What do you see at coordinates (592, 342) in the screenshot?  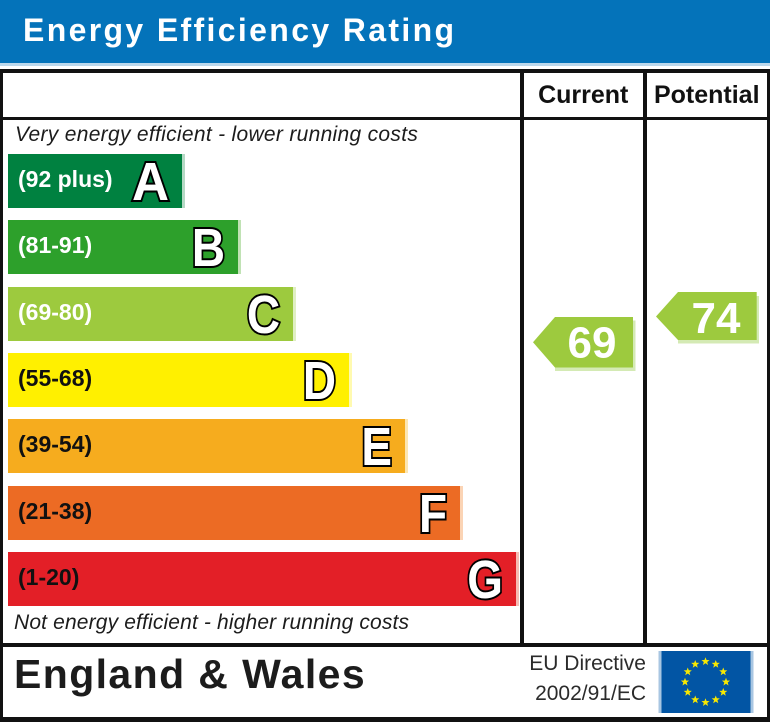 I see `svg-text: 69` at bounding box center [592, 342].